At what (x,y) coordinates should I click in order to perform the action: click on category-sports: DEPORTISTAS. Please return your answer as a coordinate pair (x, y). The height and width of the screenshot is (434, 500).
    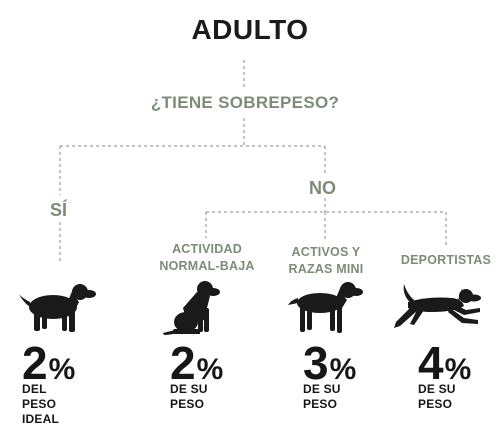
    Looking at the image, I should click on (445, 260).